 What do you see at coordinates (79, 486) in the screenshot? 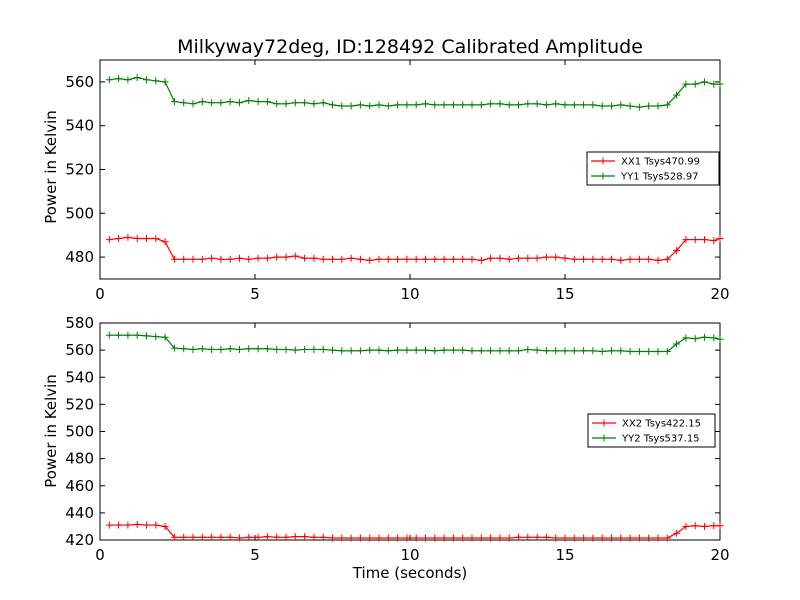
I see `y-tick-label: 460` at bounding box center [79, 486].